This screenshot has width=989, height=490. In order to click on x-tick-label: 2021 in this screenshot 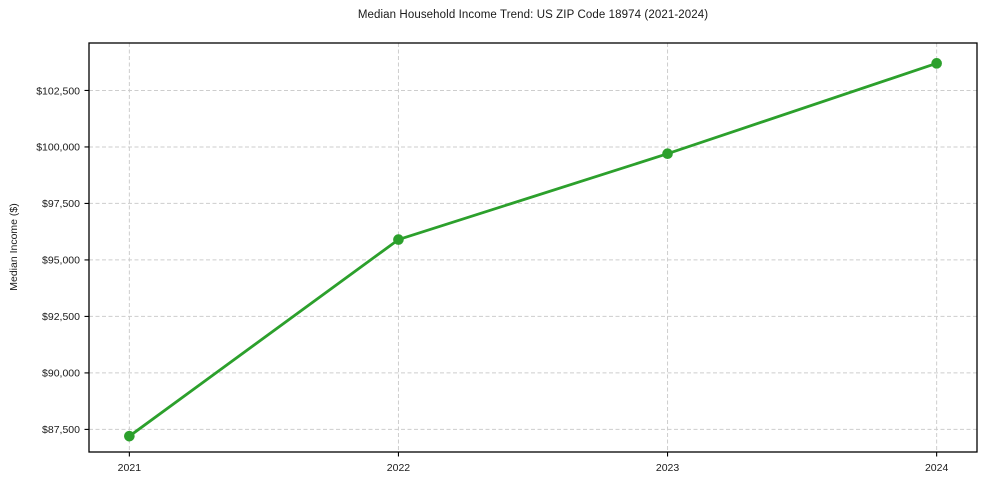, I will do `click(130, 468)`.